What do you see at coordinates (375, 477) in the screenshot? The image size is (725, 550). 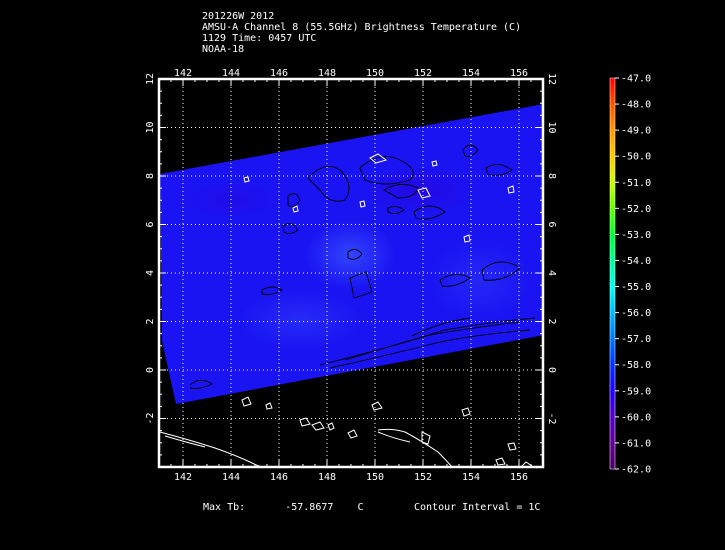 I see `lon-label-bottom: 150` at bounding box center [375, 477].